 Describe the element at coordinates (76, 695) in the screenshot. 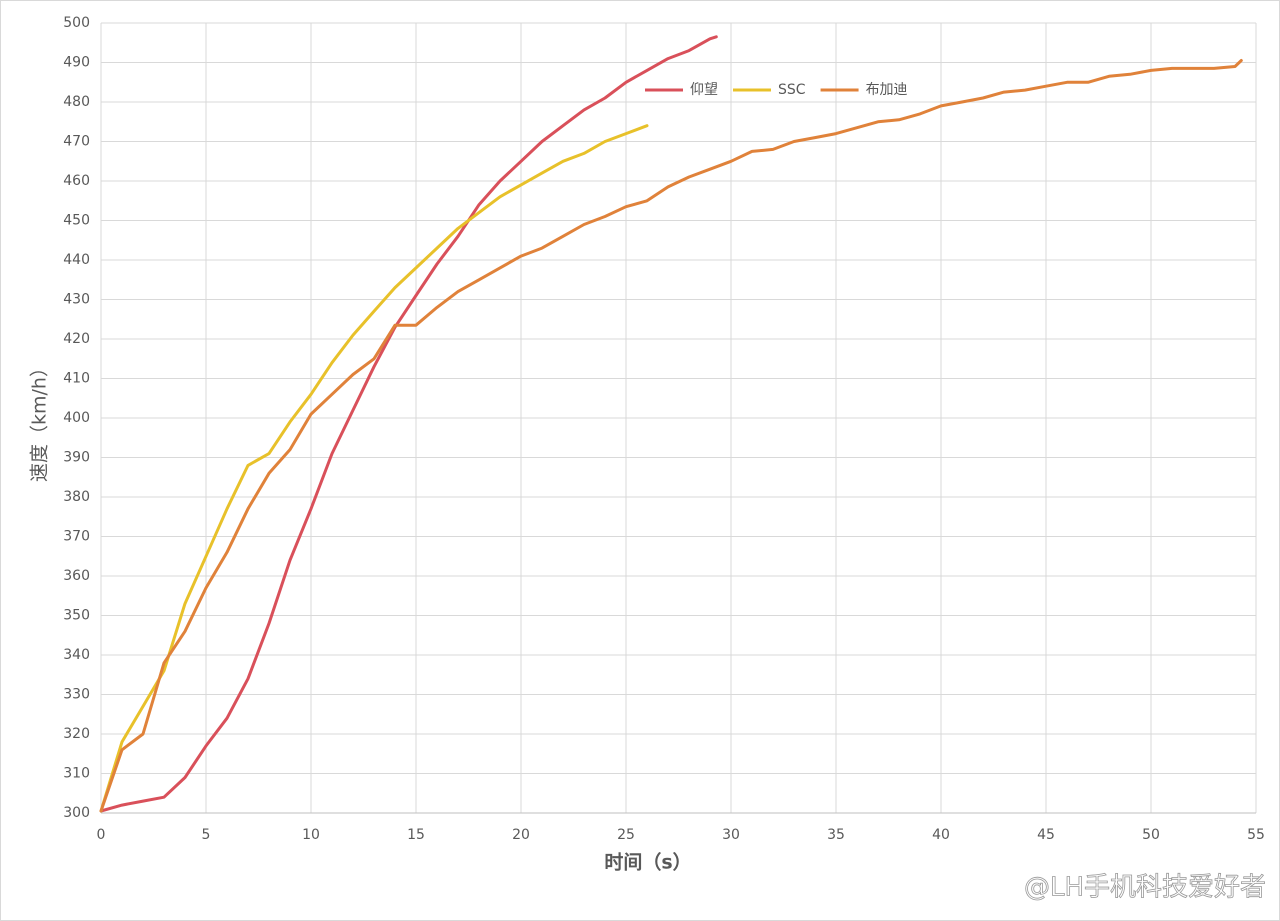

I see `y-tick-label: 330` at that location.